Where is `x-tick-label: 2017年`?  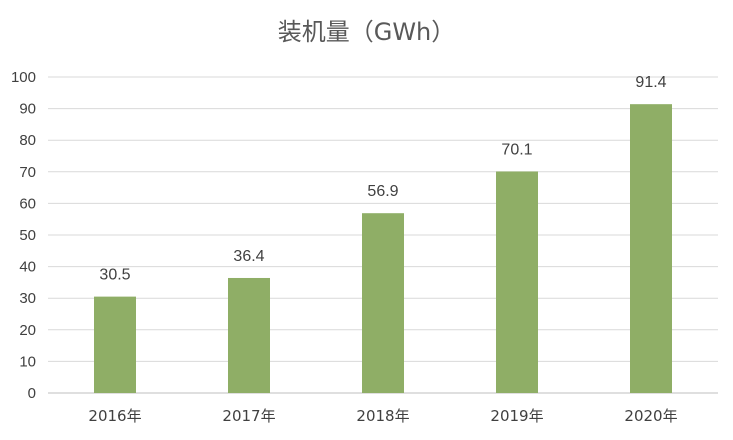 x-tick-label: 2017年 is located at coordinates (248, 416).